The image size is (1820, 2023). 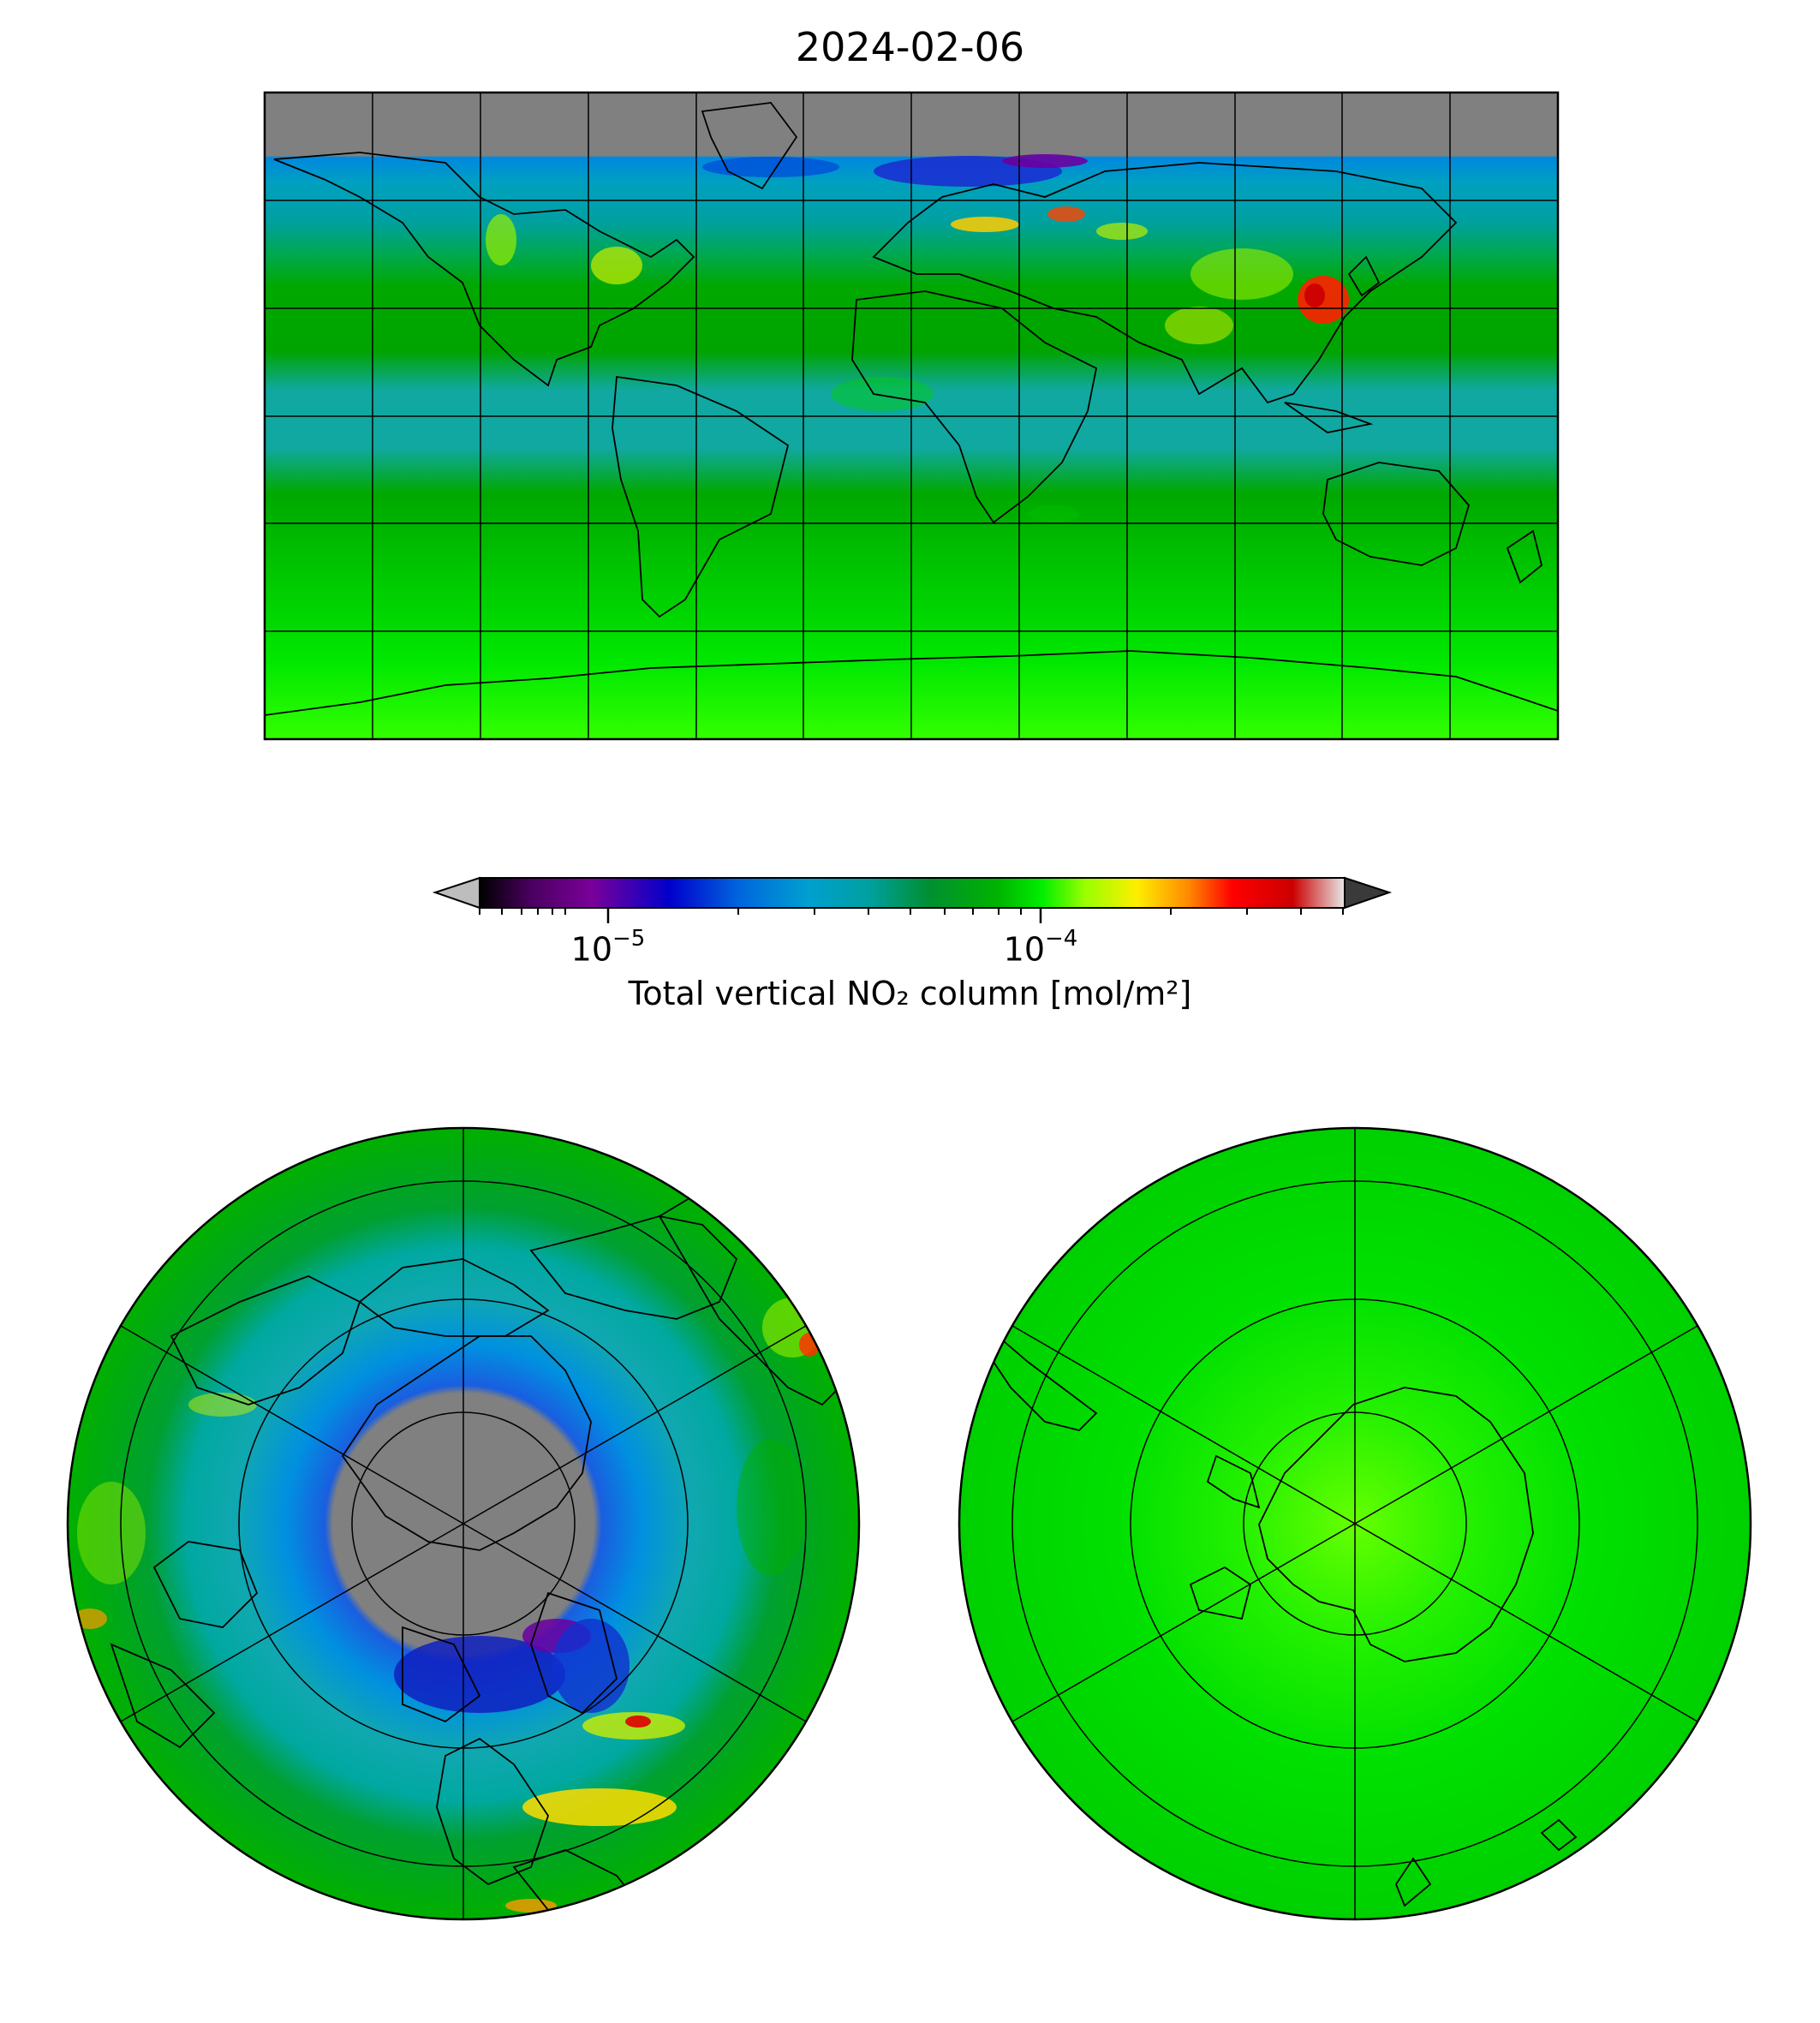 What do you see at coordinates (456, 893) in the screenshot?
I see `colorbar-under-extension` at bounding box center [456, 893].